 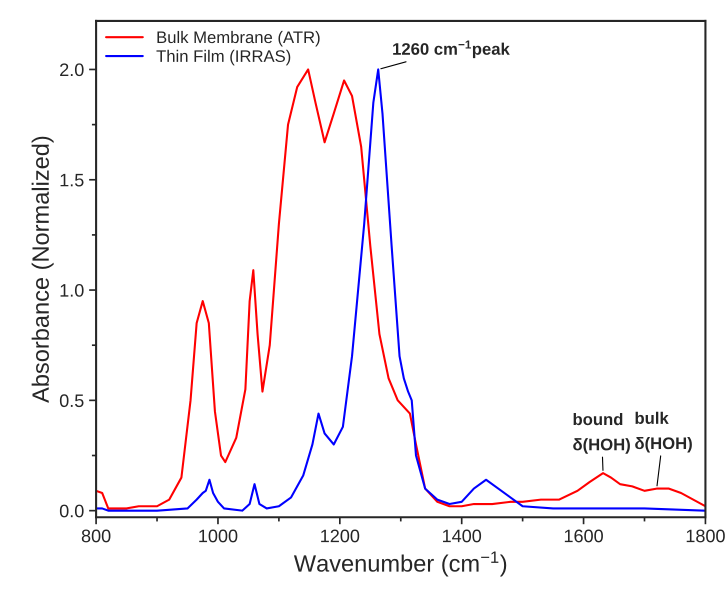 I want to click on y-tick-label: 1.5, so click(x=72, y=180).